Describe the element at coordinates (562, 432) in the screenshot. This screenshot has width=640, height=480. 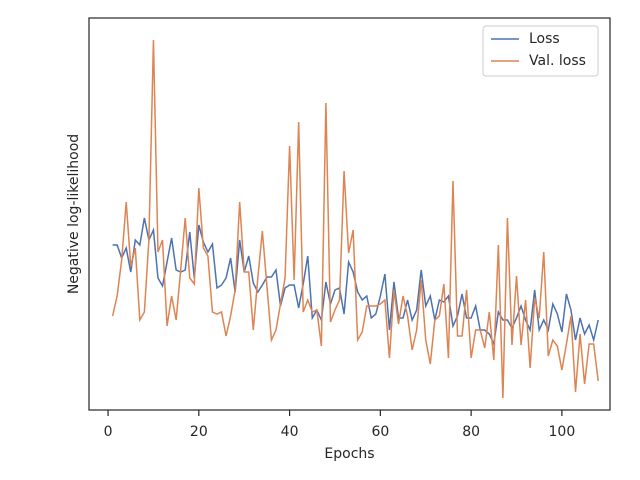
I see `x-tick-label: 100` at that location.